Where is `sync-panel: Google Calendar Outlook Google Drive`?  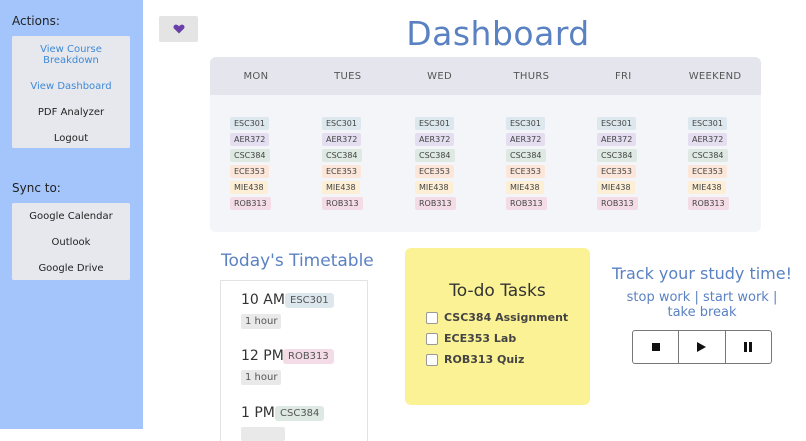
sync-panel: Google Calendar Outlook Google Drive is located at coordinates (71, 241).